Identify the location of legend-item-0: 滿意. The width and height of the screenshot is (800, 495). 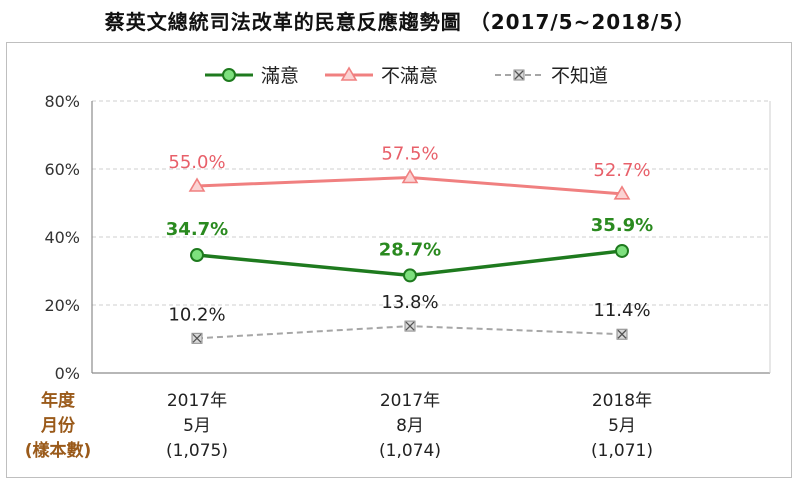
(252, 76).